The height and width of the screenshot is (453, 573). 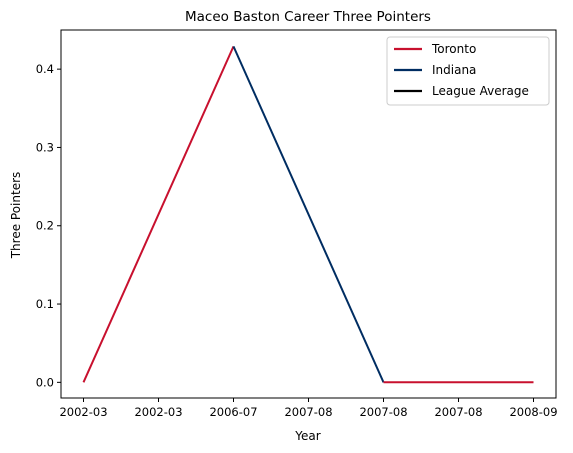 I want to click on x-axis-label: Year, so click(x=307, y=436).